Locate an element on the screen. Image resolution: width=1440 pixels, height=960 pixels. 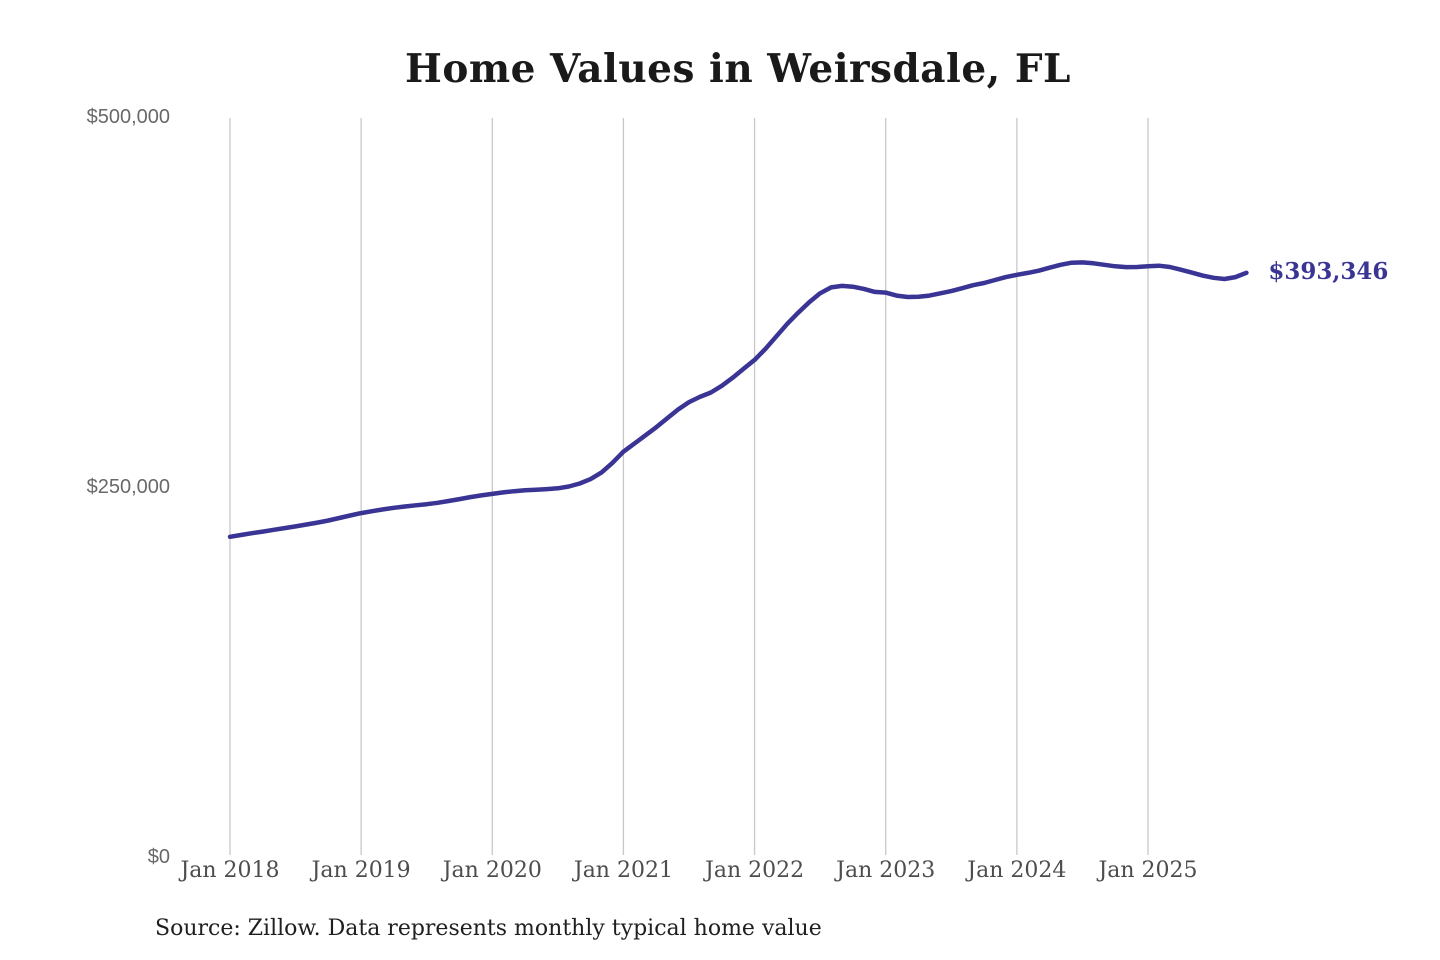
latest-value-label: $393,346 is located at coordinates (1328, 271).